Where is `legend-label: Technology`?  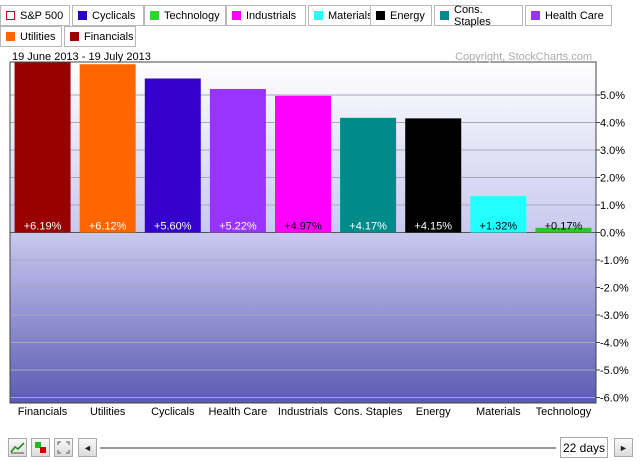
legend-label: Technology is located at coordinates (192, 15).